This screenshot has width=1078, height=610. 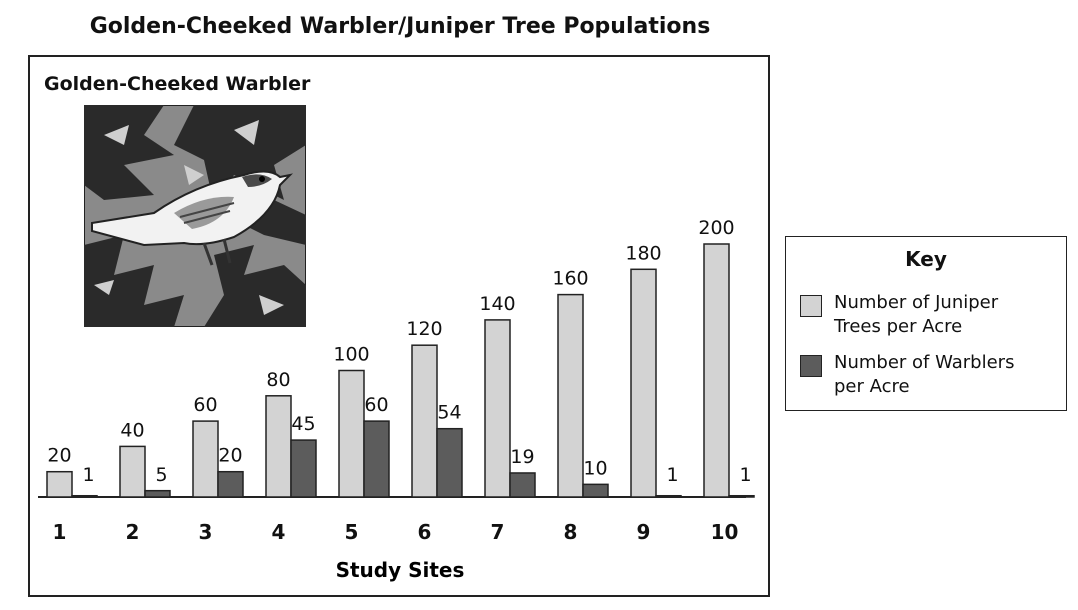 I want to click on x-tick-label-6: 6, so click(x=425, y=532).